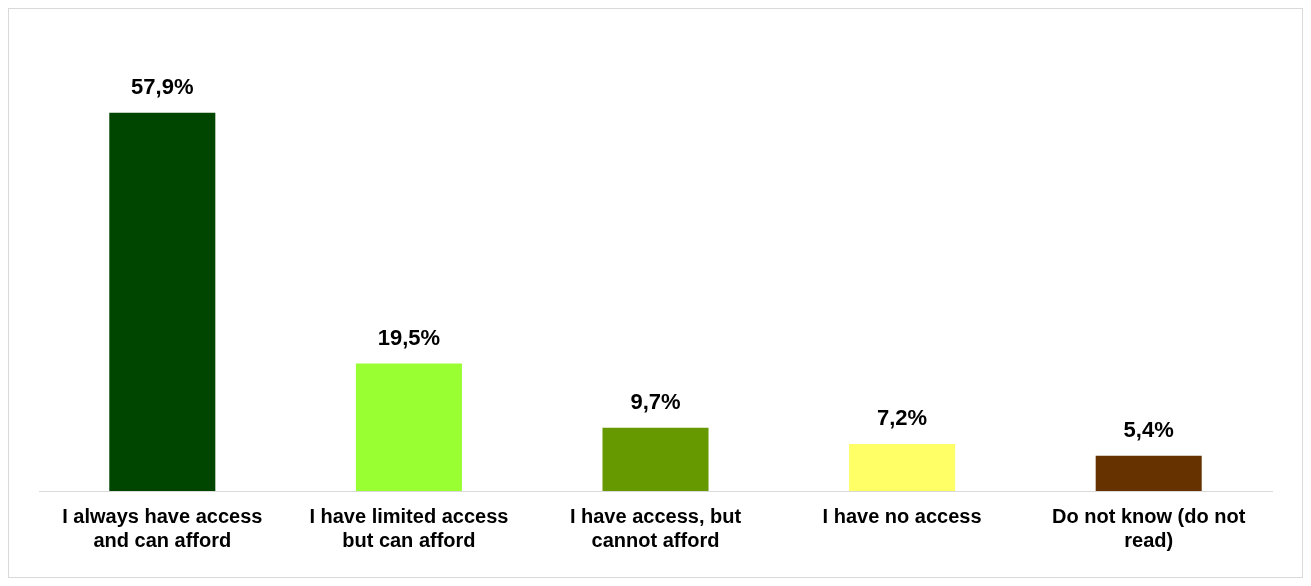 Image resolution: width=1311 pixels, height=586 pixels. I want to click on data-label: 57,9%, so click(162, 86).